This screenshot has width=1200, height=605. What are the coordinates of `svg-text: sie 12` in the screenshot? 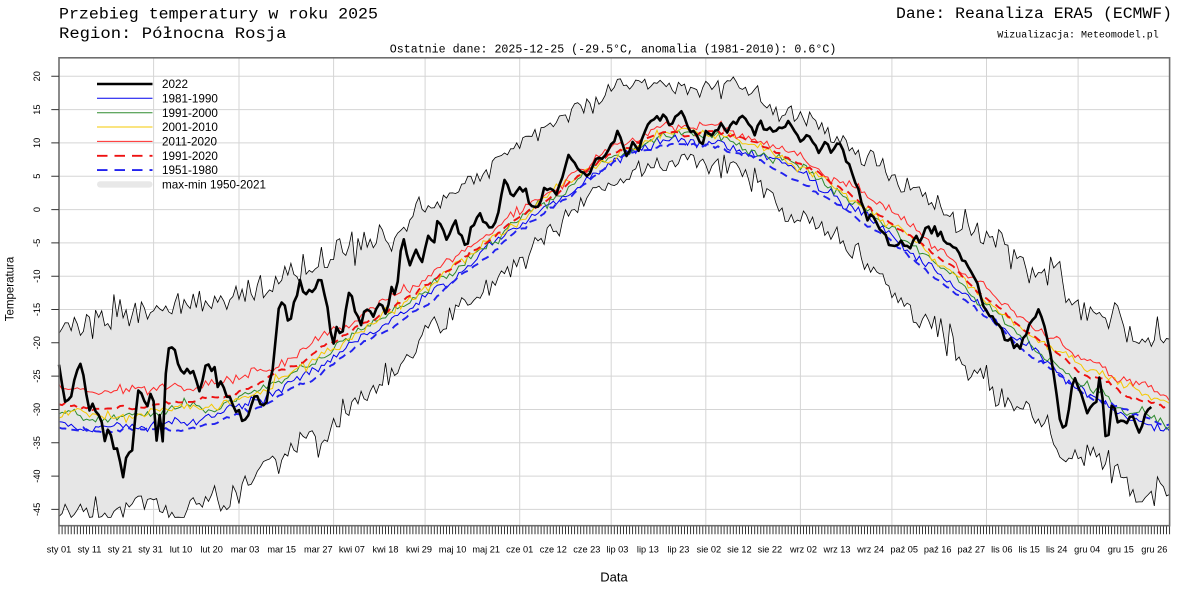 It's located at (739, 549).